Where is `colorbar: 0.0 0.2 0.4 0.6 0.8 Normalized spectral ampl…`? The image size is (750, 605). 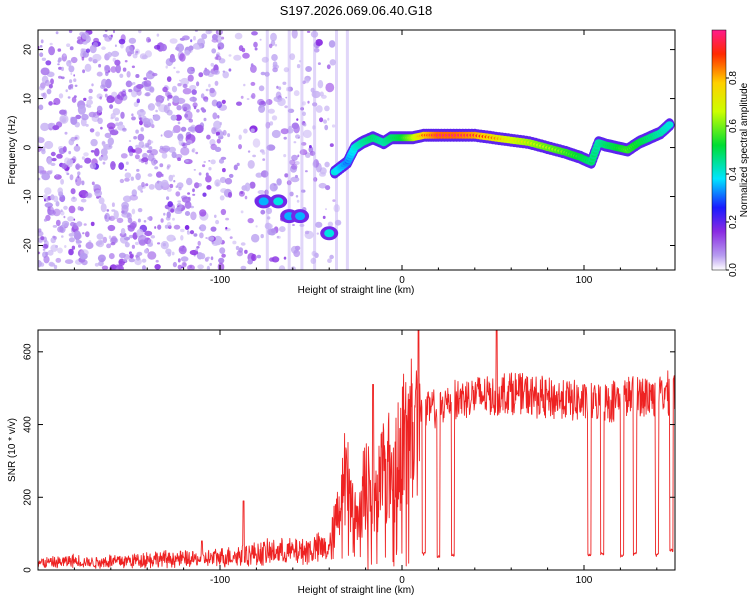
colorbar: 0.0 0.2 0.4 0.6 0.8 Normalized spectral ampl… is located at coordinates (730, 153).